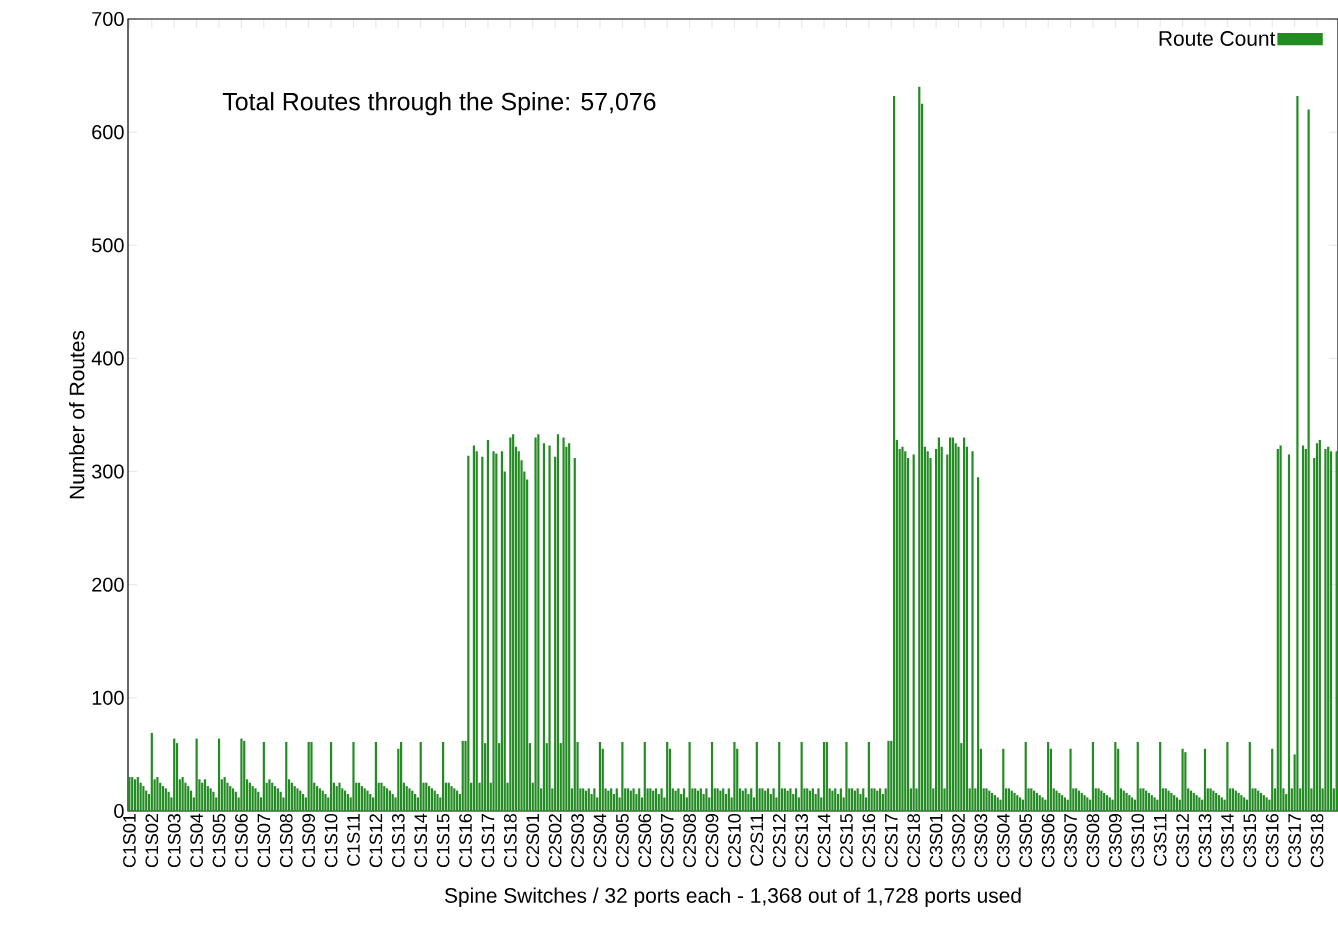 This screenshot has width=1338, height=943. I want to click on x-tick-label: C2S16, so click(869, 840).